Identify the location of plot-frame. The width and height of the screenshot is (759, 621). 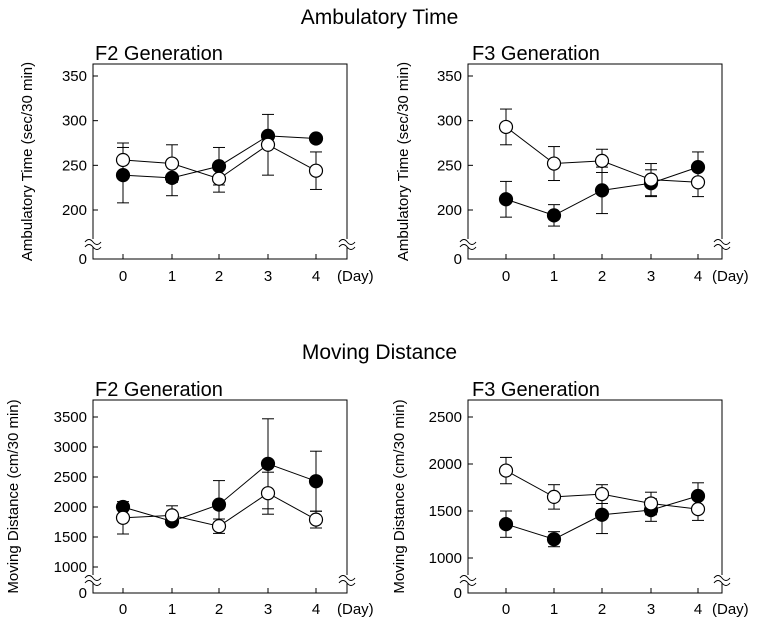
(595, 496).